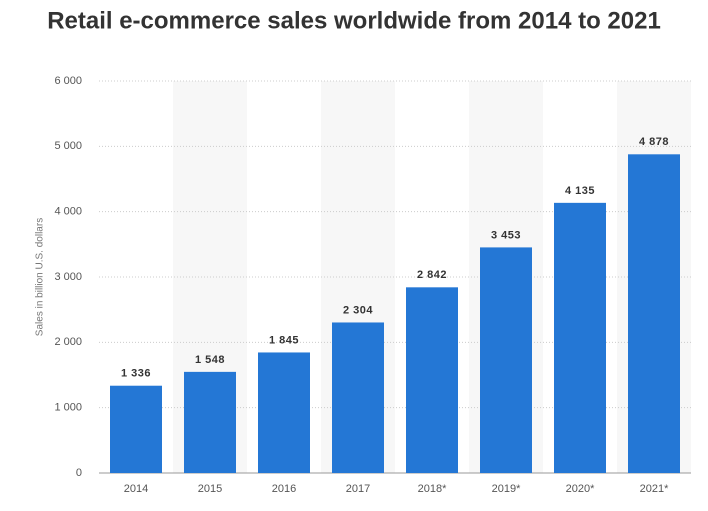 This screenshot has height=511, width=708. What do you see at coordinates (580, 489) in the screenshot?
I see `x-tick-label: 2020*` at bounding box center [580, 489].